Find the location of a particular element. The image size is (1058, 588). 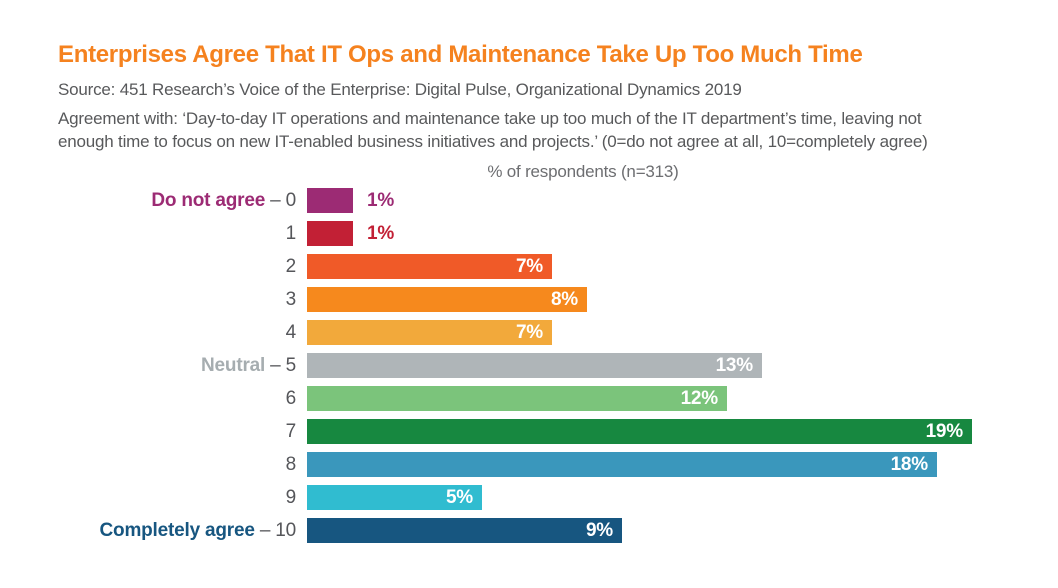

scale-anchor-label: Neutral is located at coordinates (233, 365).